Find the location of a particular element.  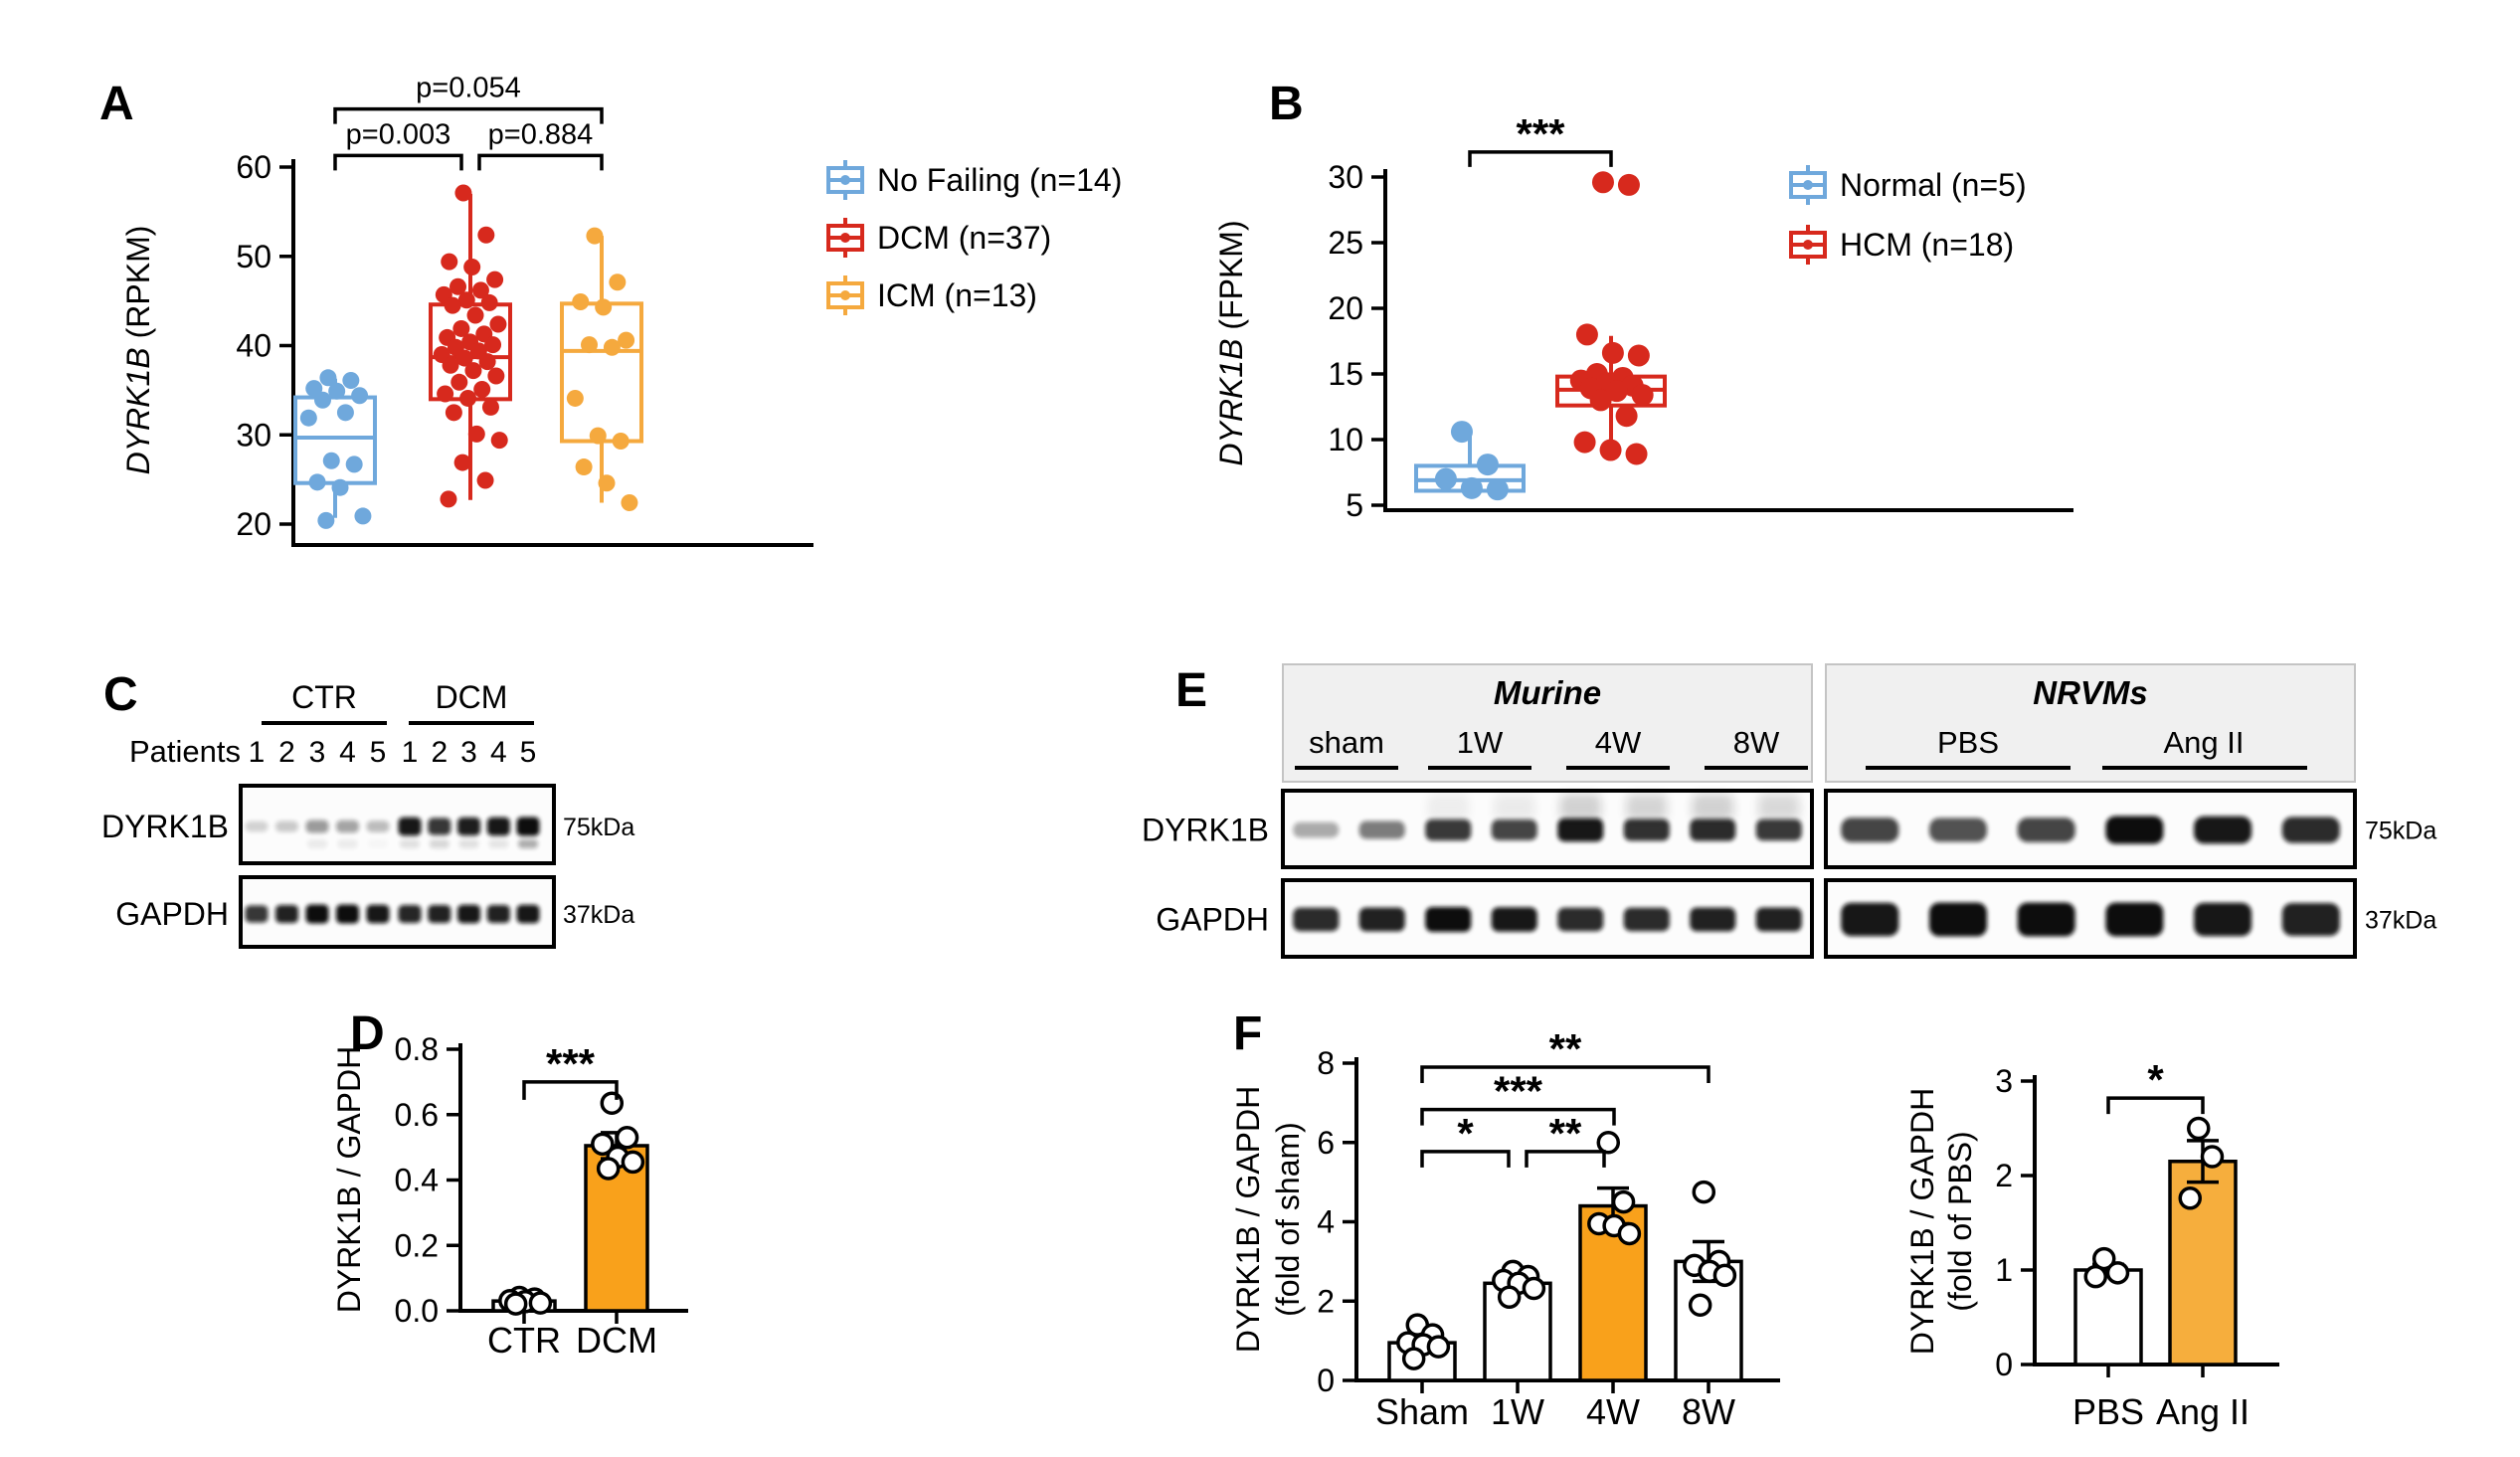

y-axis-title: DYRK1B / GAPDH is located at coordinates (1922, 1222).